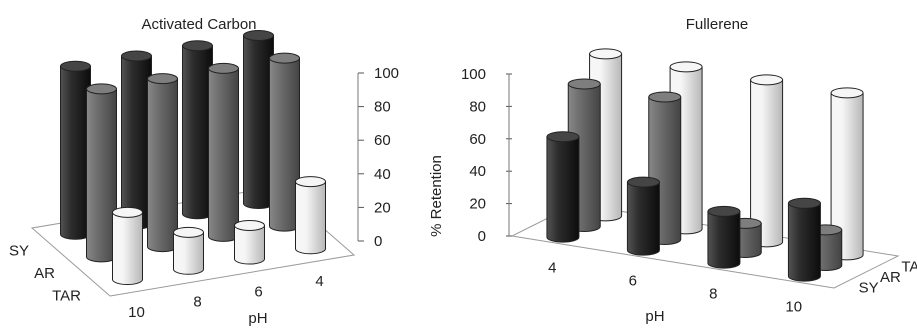 The width and height of the screenshot is (917, 329). What do you see at coordinates (717, 24) in the screenshot?
I see `chart-title: Fullerene` at bounding box center [717, 24].